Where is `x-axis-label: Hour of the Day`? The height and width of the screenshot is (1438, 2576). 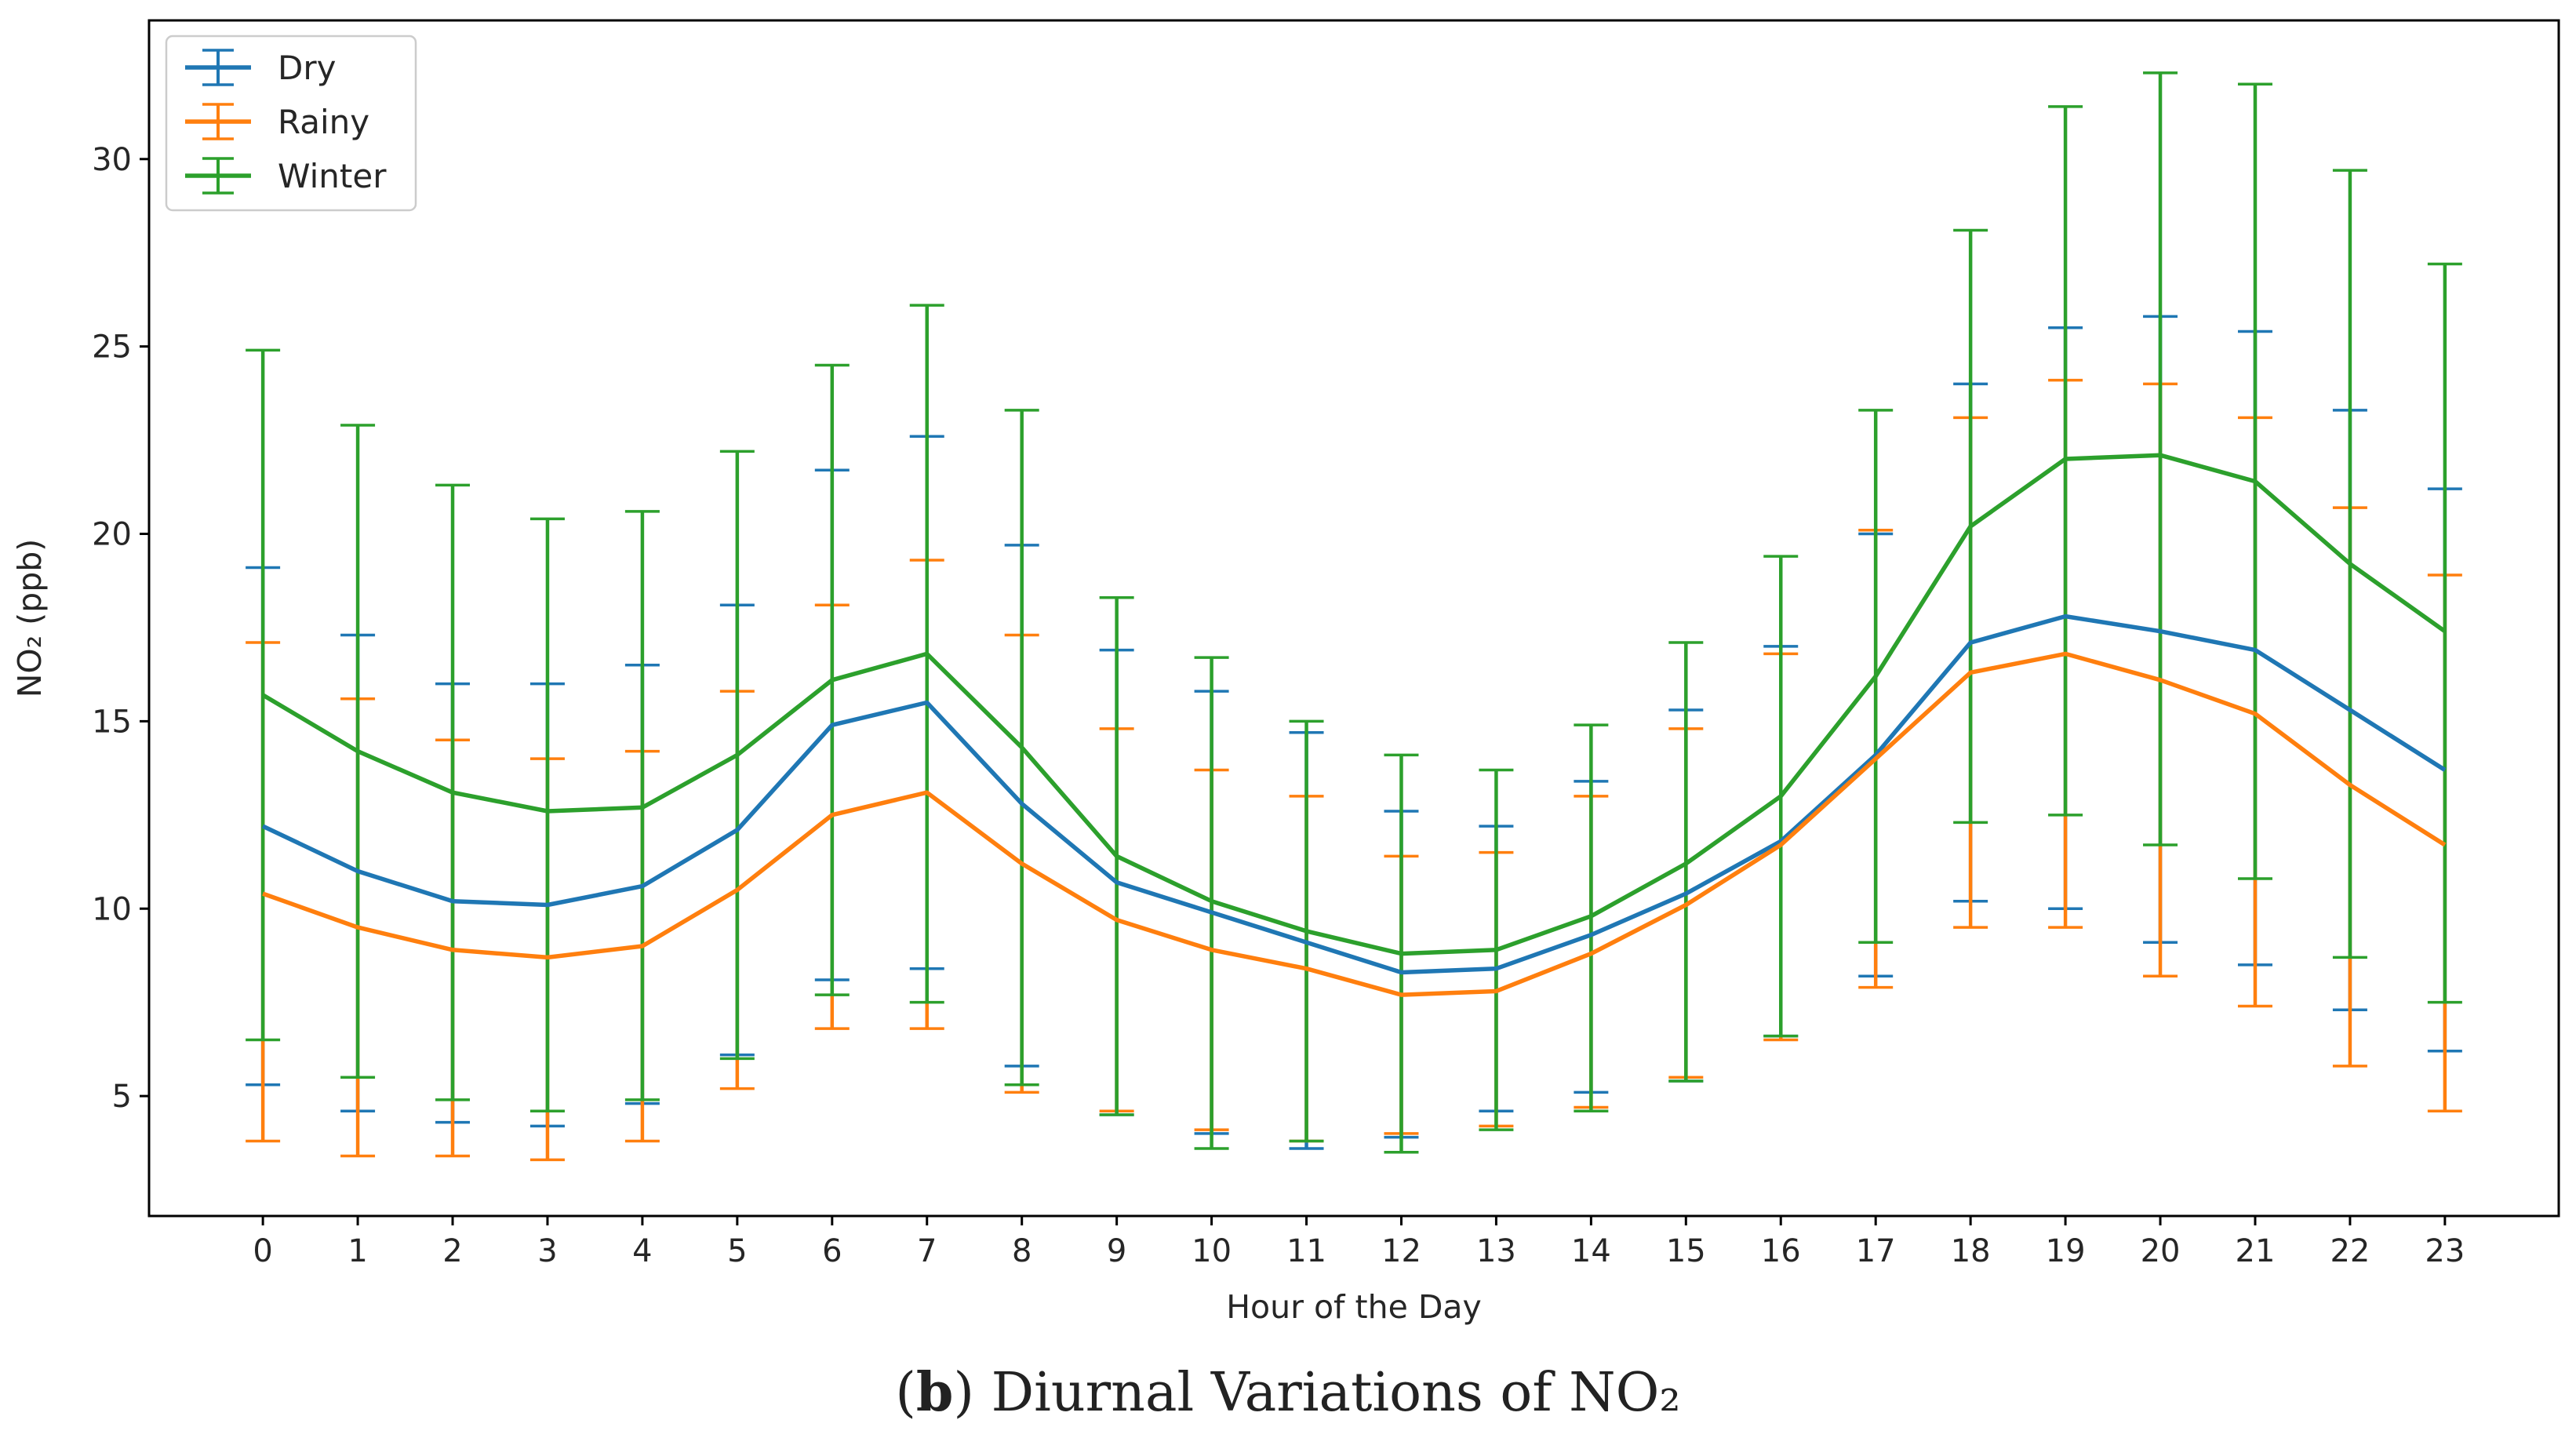 x-axis-label: Hour of the Day is located at coordinates (1354, 1307).